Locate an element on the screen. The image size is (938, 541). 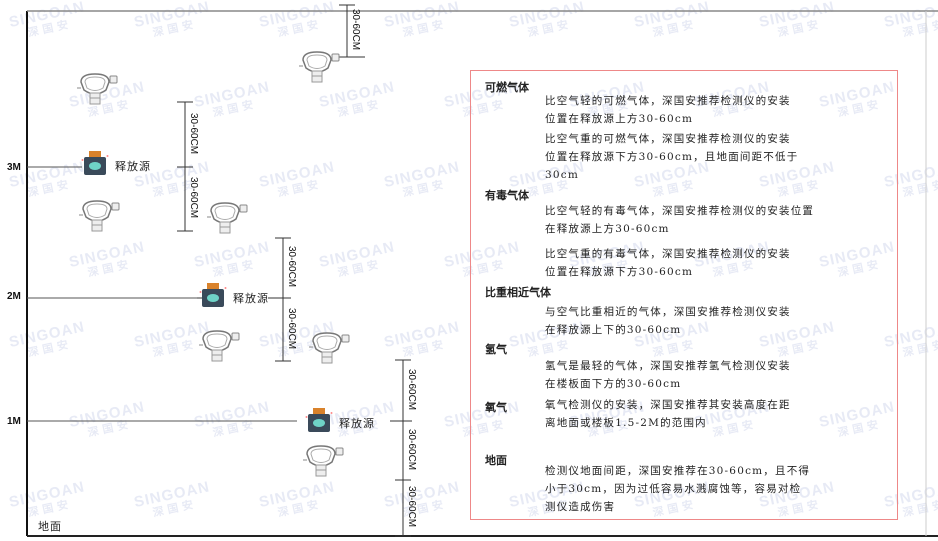
level-label-3m: 3M is located at coordinates (14, 167).